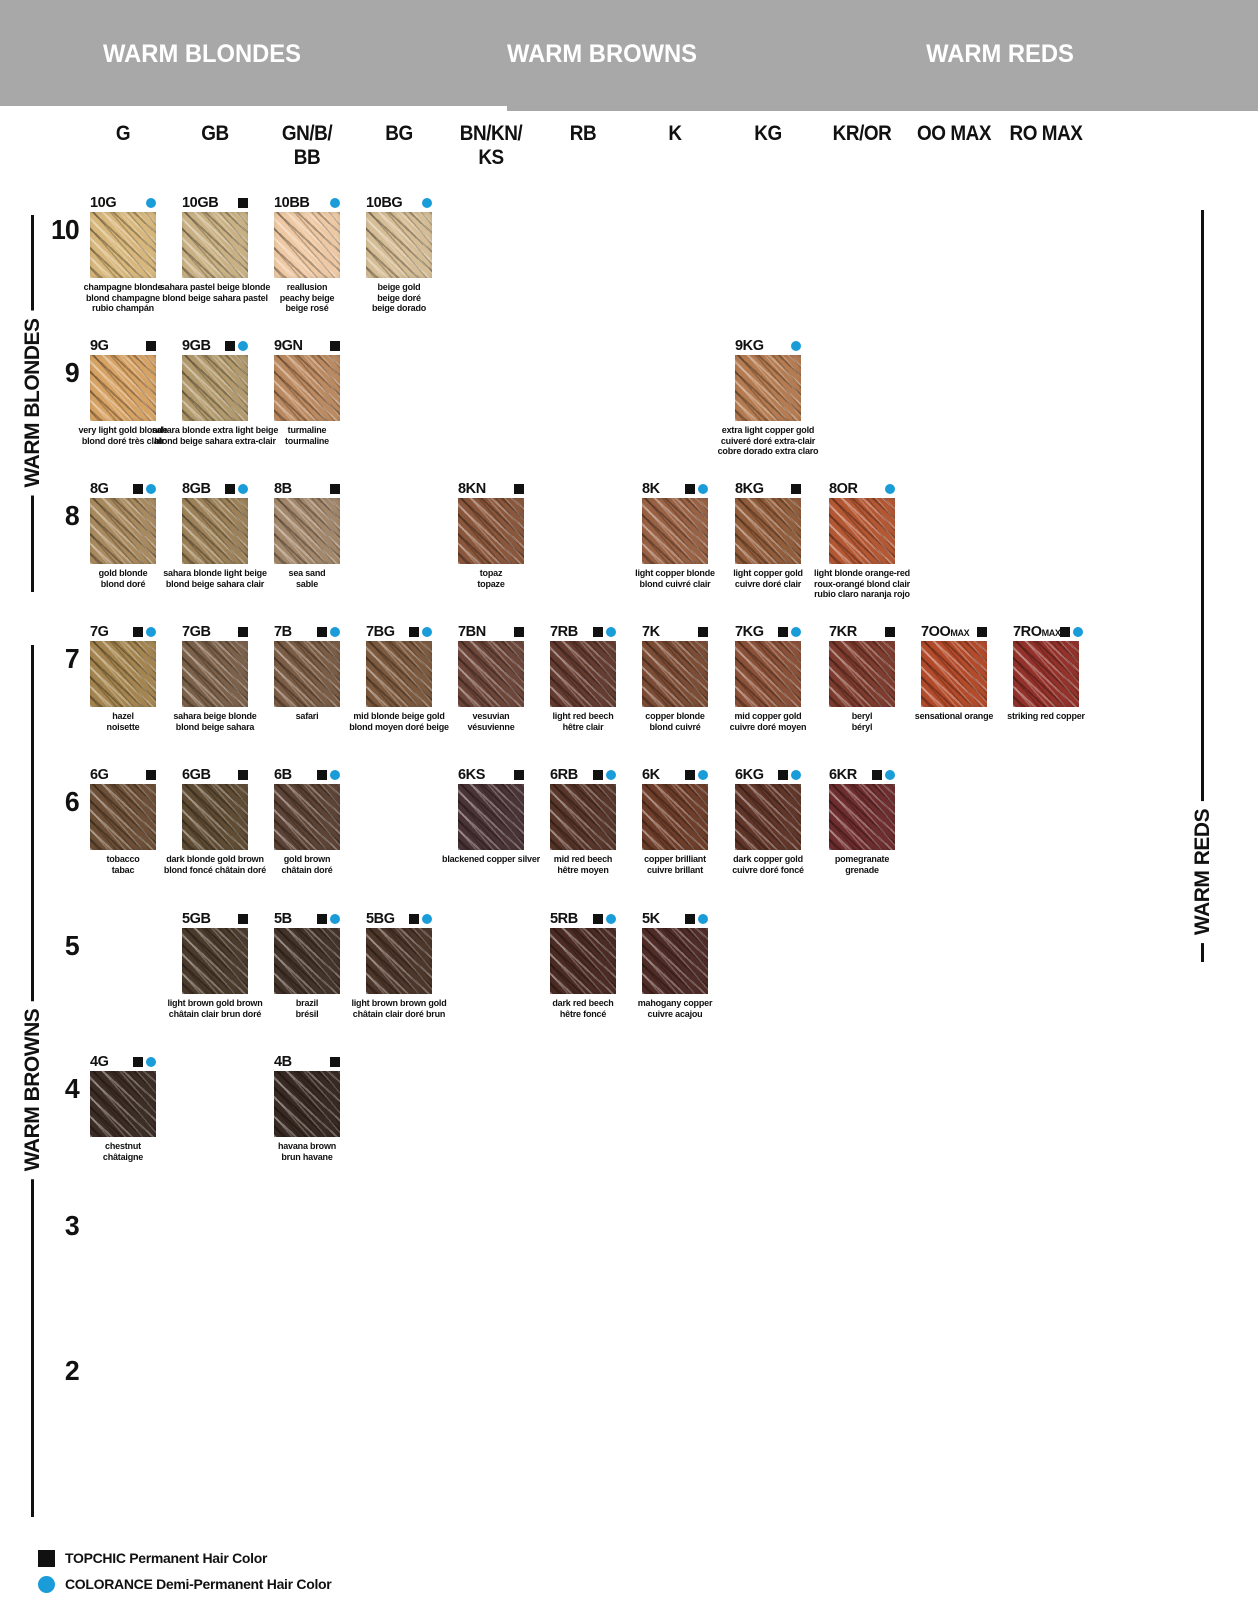  What do you see at coordinates (399, 674) in the screenshot?
I see `hair-swatch-7bg` at bounding box center [399, 674].